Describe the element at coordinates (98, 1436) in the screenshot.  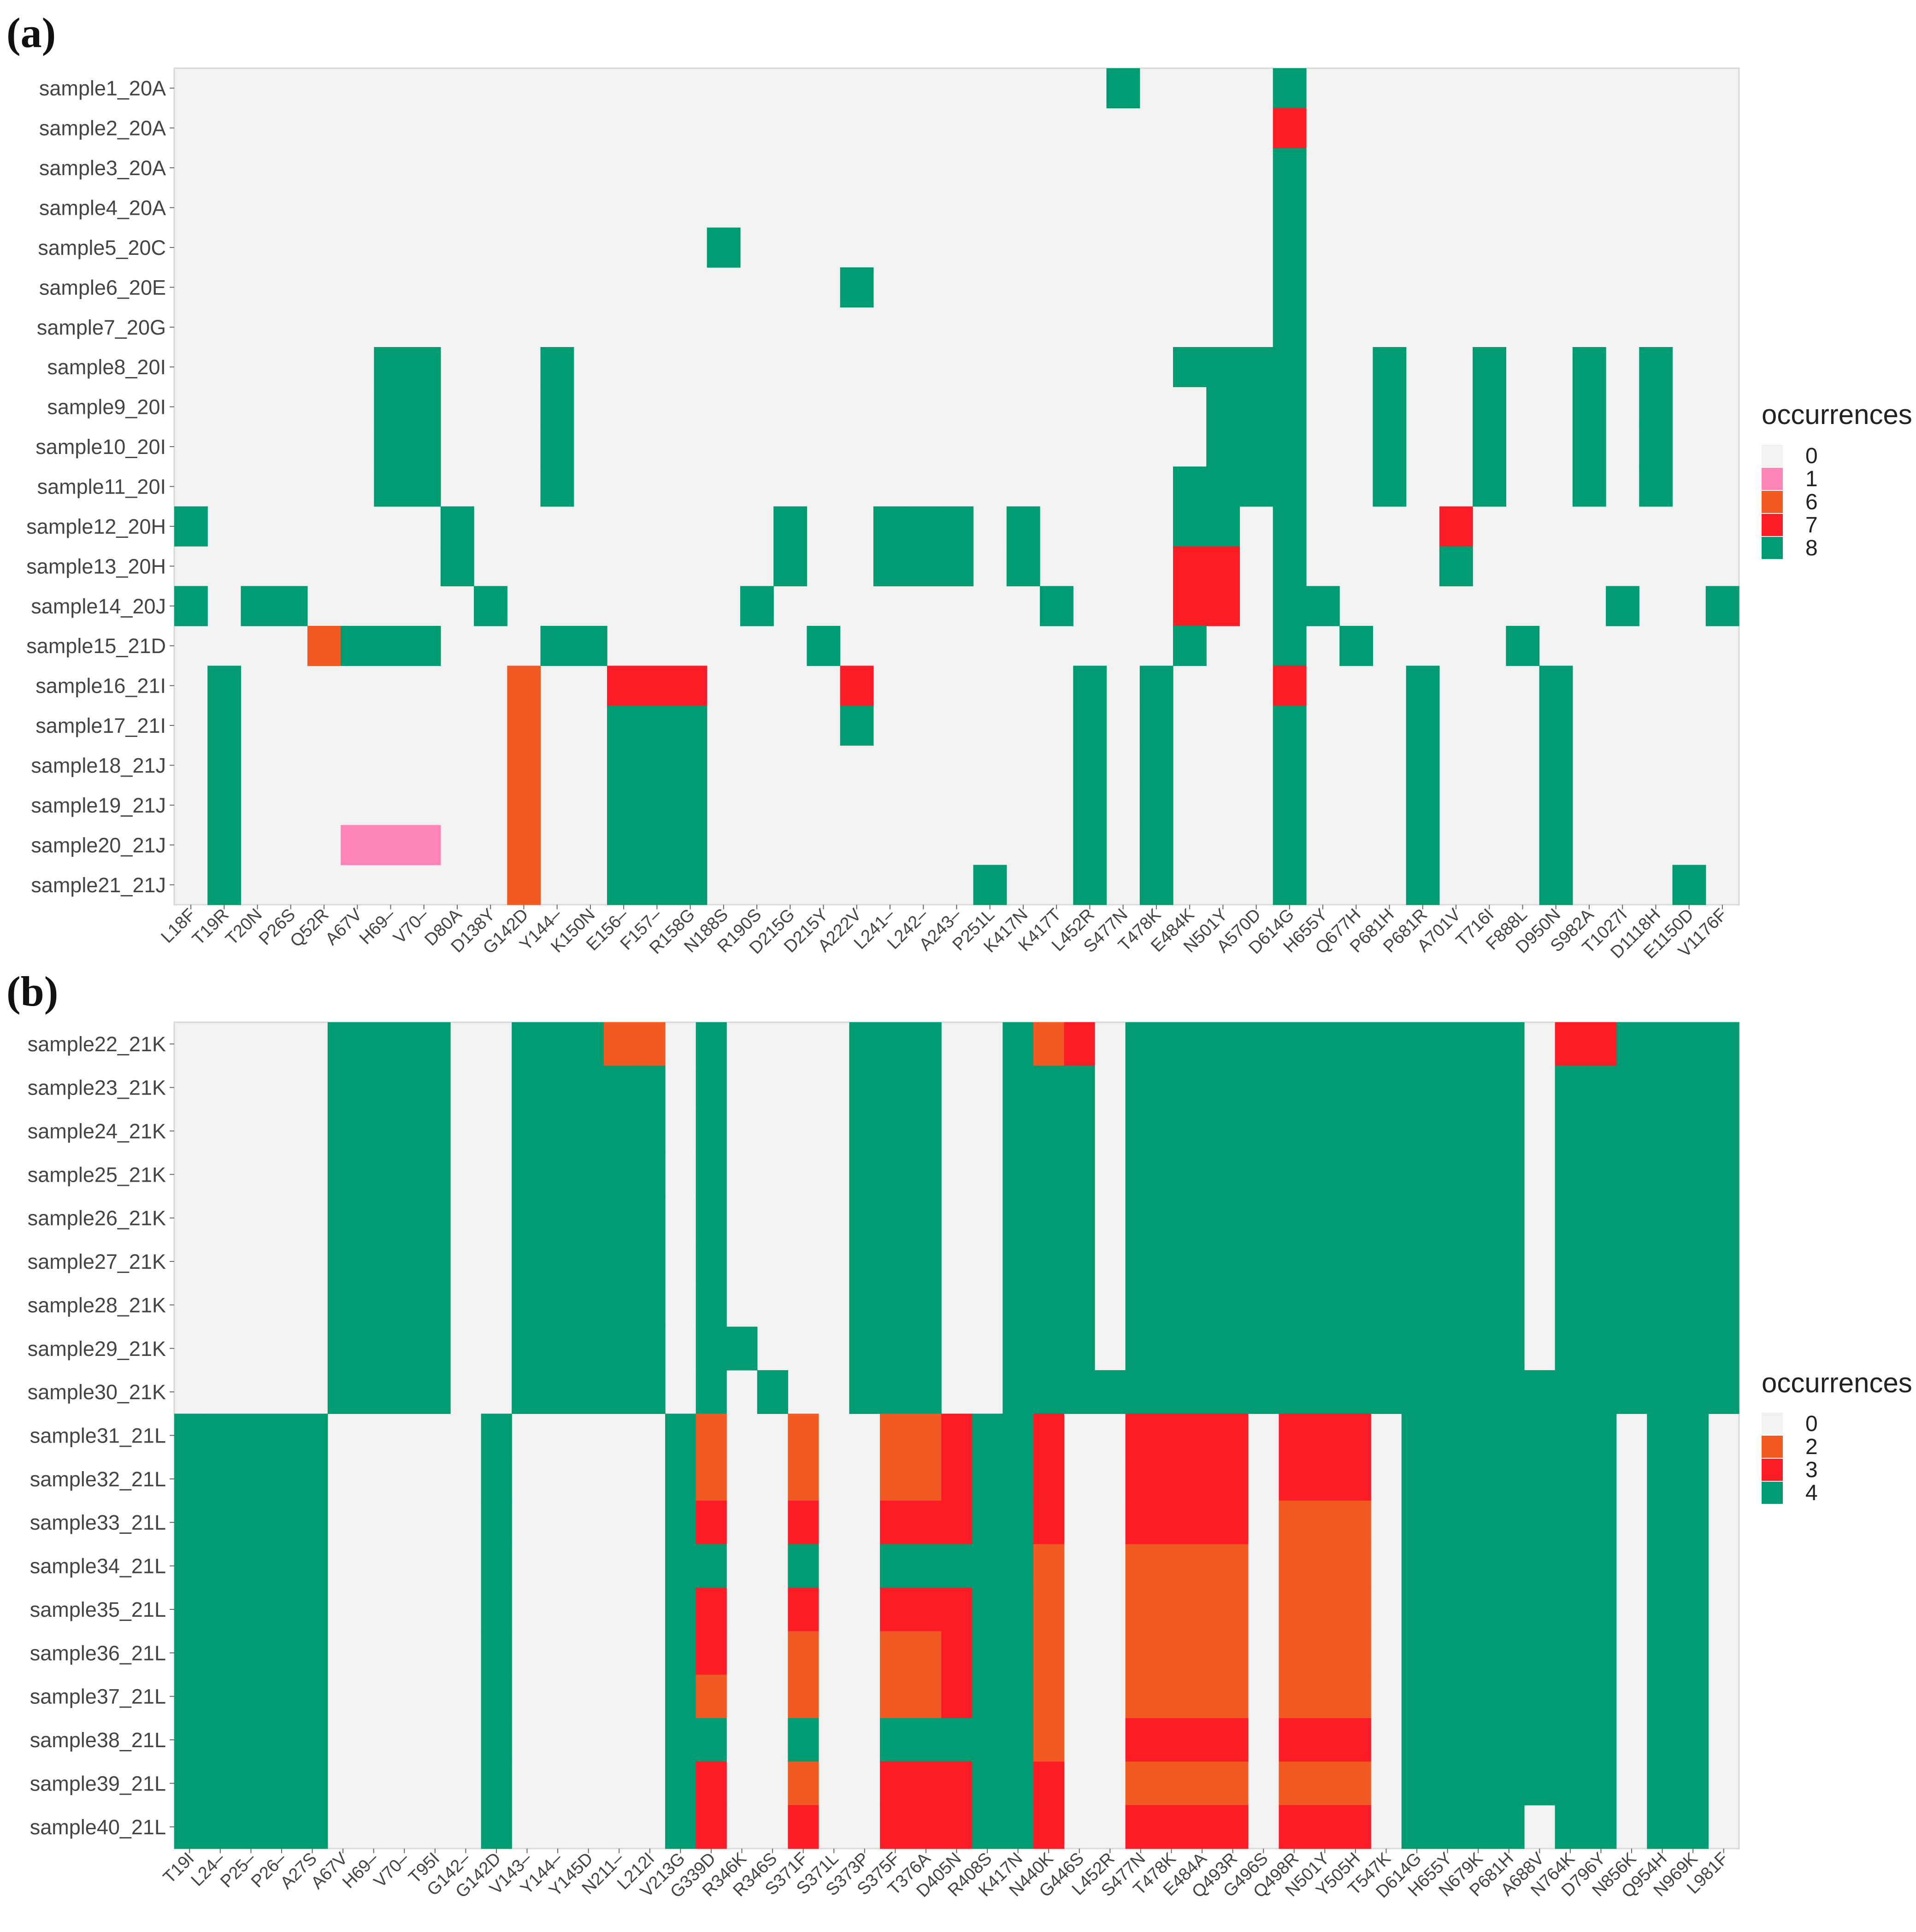
I see `row-label-b: sample31_21L` at that location.